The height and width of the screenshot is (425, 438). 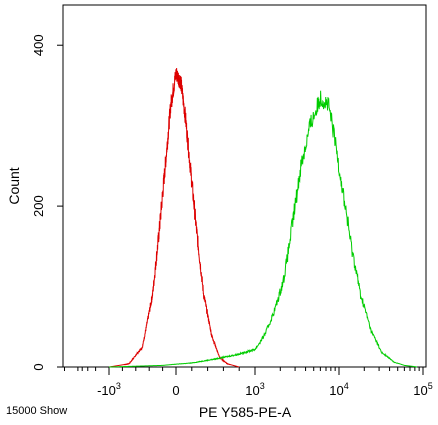 I want to click on y-axis-ticks: 0 200 400, so click(x=47, y=202).